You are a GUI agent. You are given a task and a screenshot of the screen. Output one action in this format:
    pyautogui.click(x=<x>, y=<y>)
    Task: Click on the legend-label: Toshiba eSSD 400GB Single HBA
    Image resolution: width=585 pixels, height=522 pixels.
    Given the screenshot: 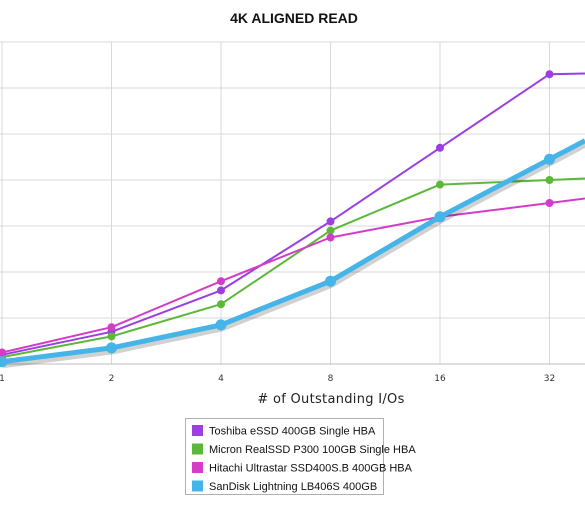 What is the action you would take?
    pyautogui.click(x=292, y=432)
    